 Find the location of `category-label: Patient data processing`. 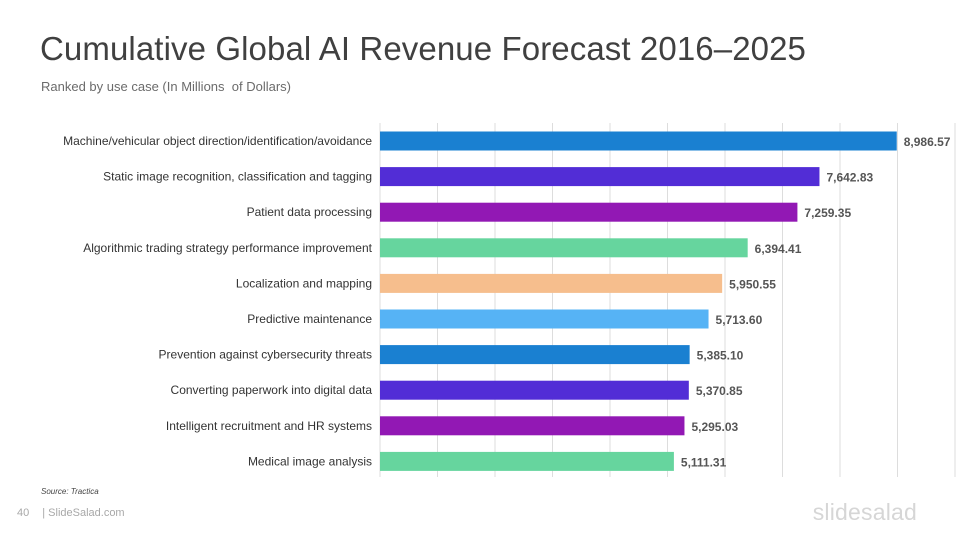

category-label: Patient data processing is located at coordinates (309, 212).